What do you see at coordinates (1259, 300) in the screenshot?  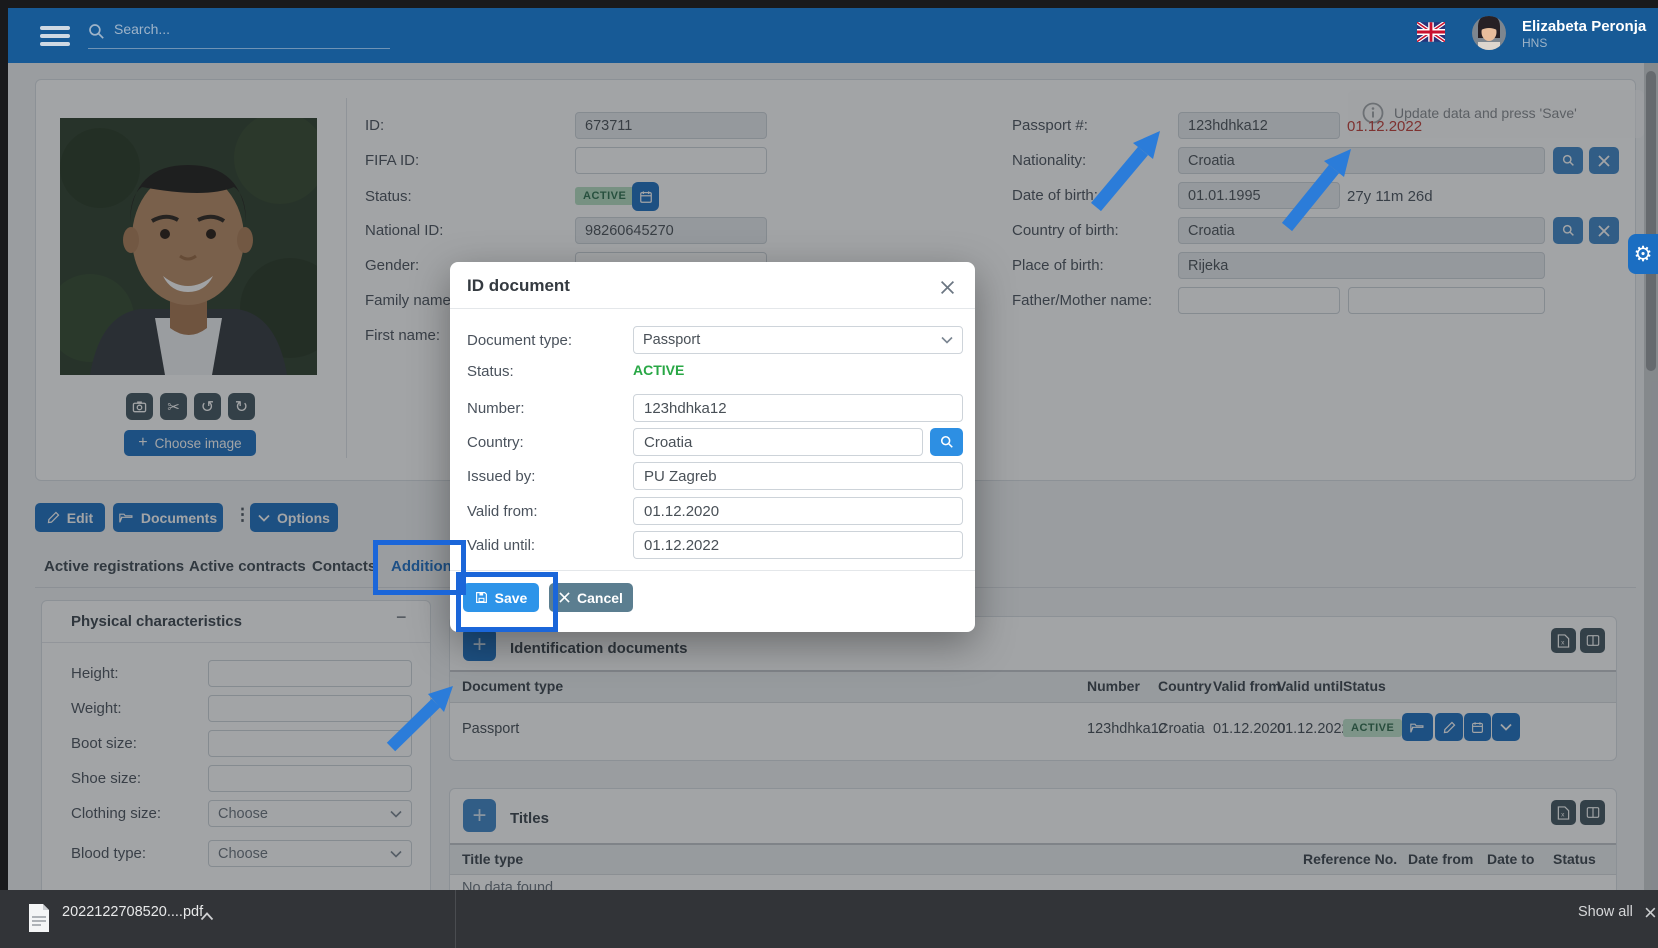 I see `father-name-field` at bounding box center [1259, 300].